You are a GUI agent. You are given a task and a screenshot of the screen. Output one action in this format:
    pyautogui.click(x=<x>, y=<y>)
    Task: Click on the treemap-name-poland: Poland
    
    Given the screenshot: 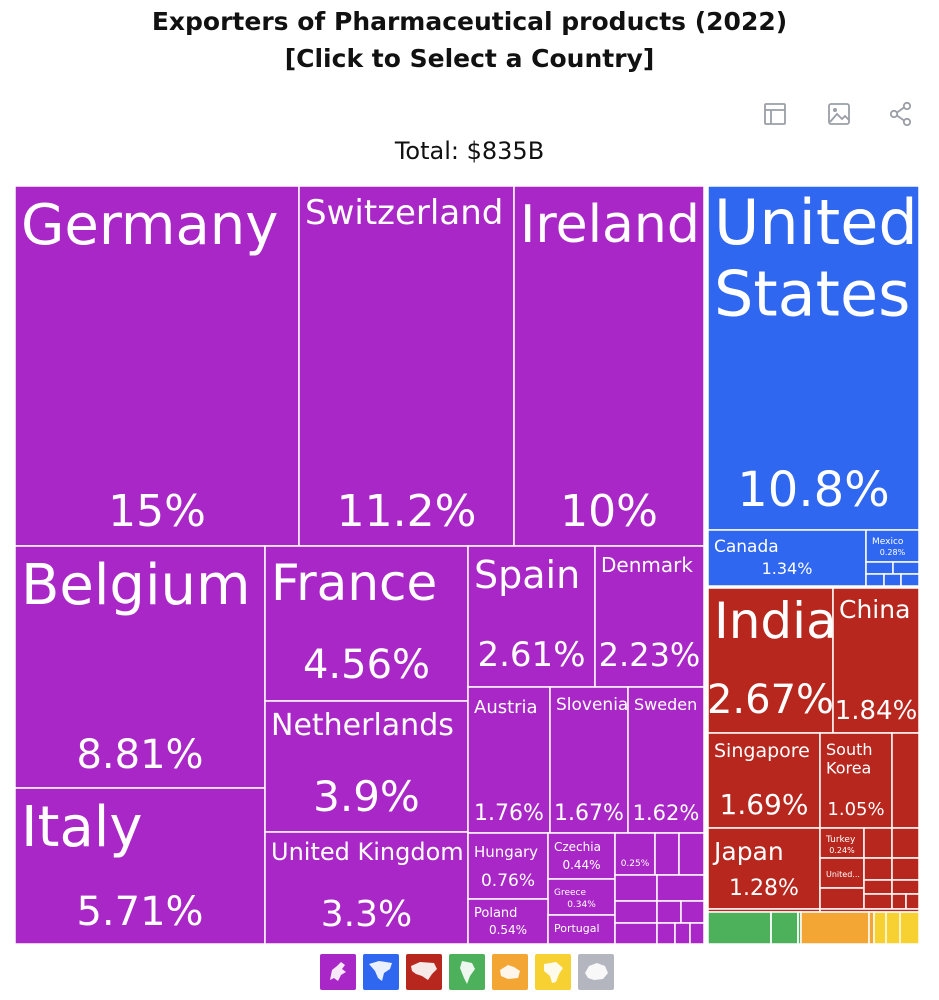 What is the action you would take?
    pyautogui.click(x=495, y=913)
    